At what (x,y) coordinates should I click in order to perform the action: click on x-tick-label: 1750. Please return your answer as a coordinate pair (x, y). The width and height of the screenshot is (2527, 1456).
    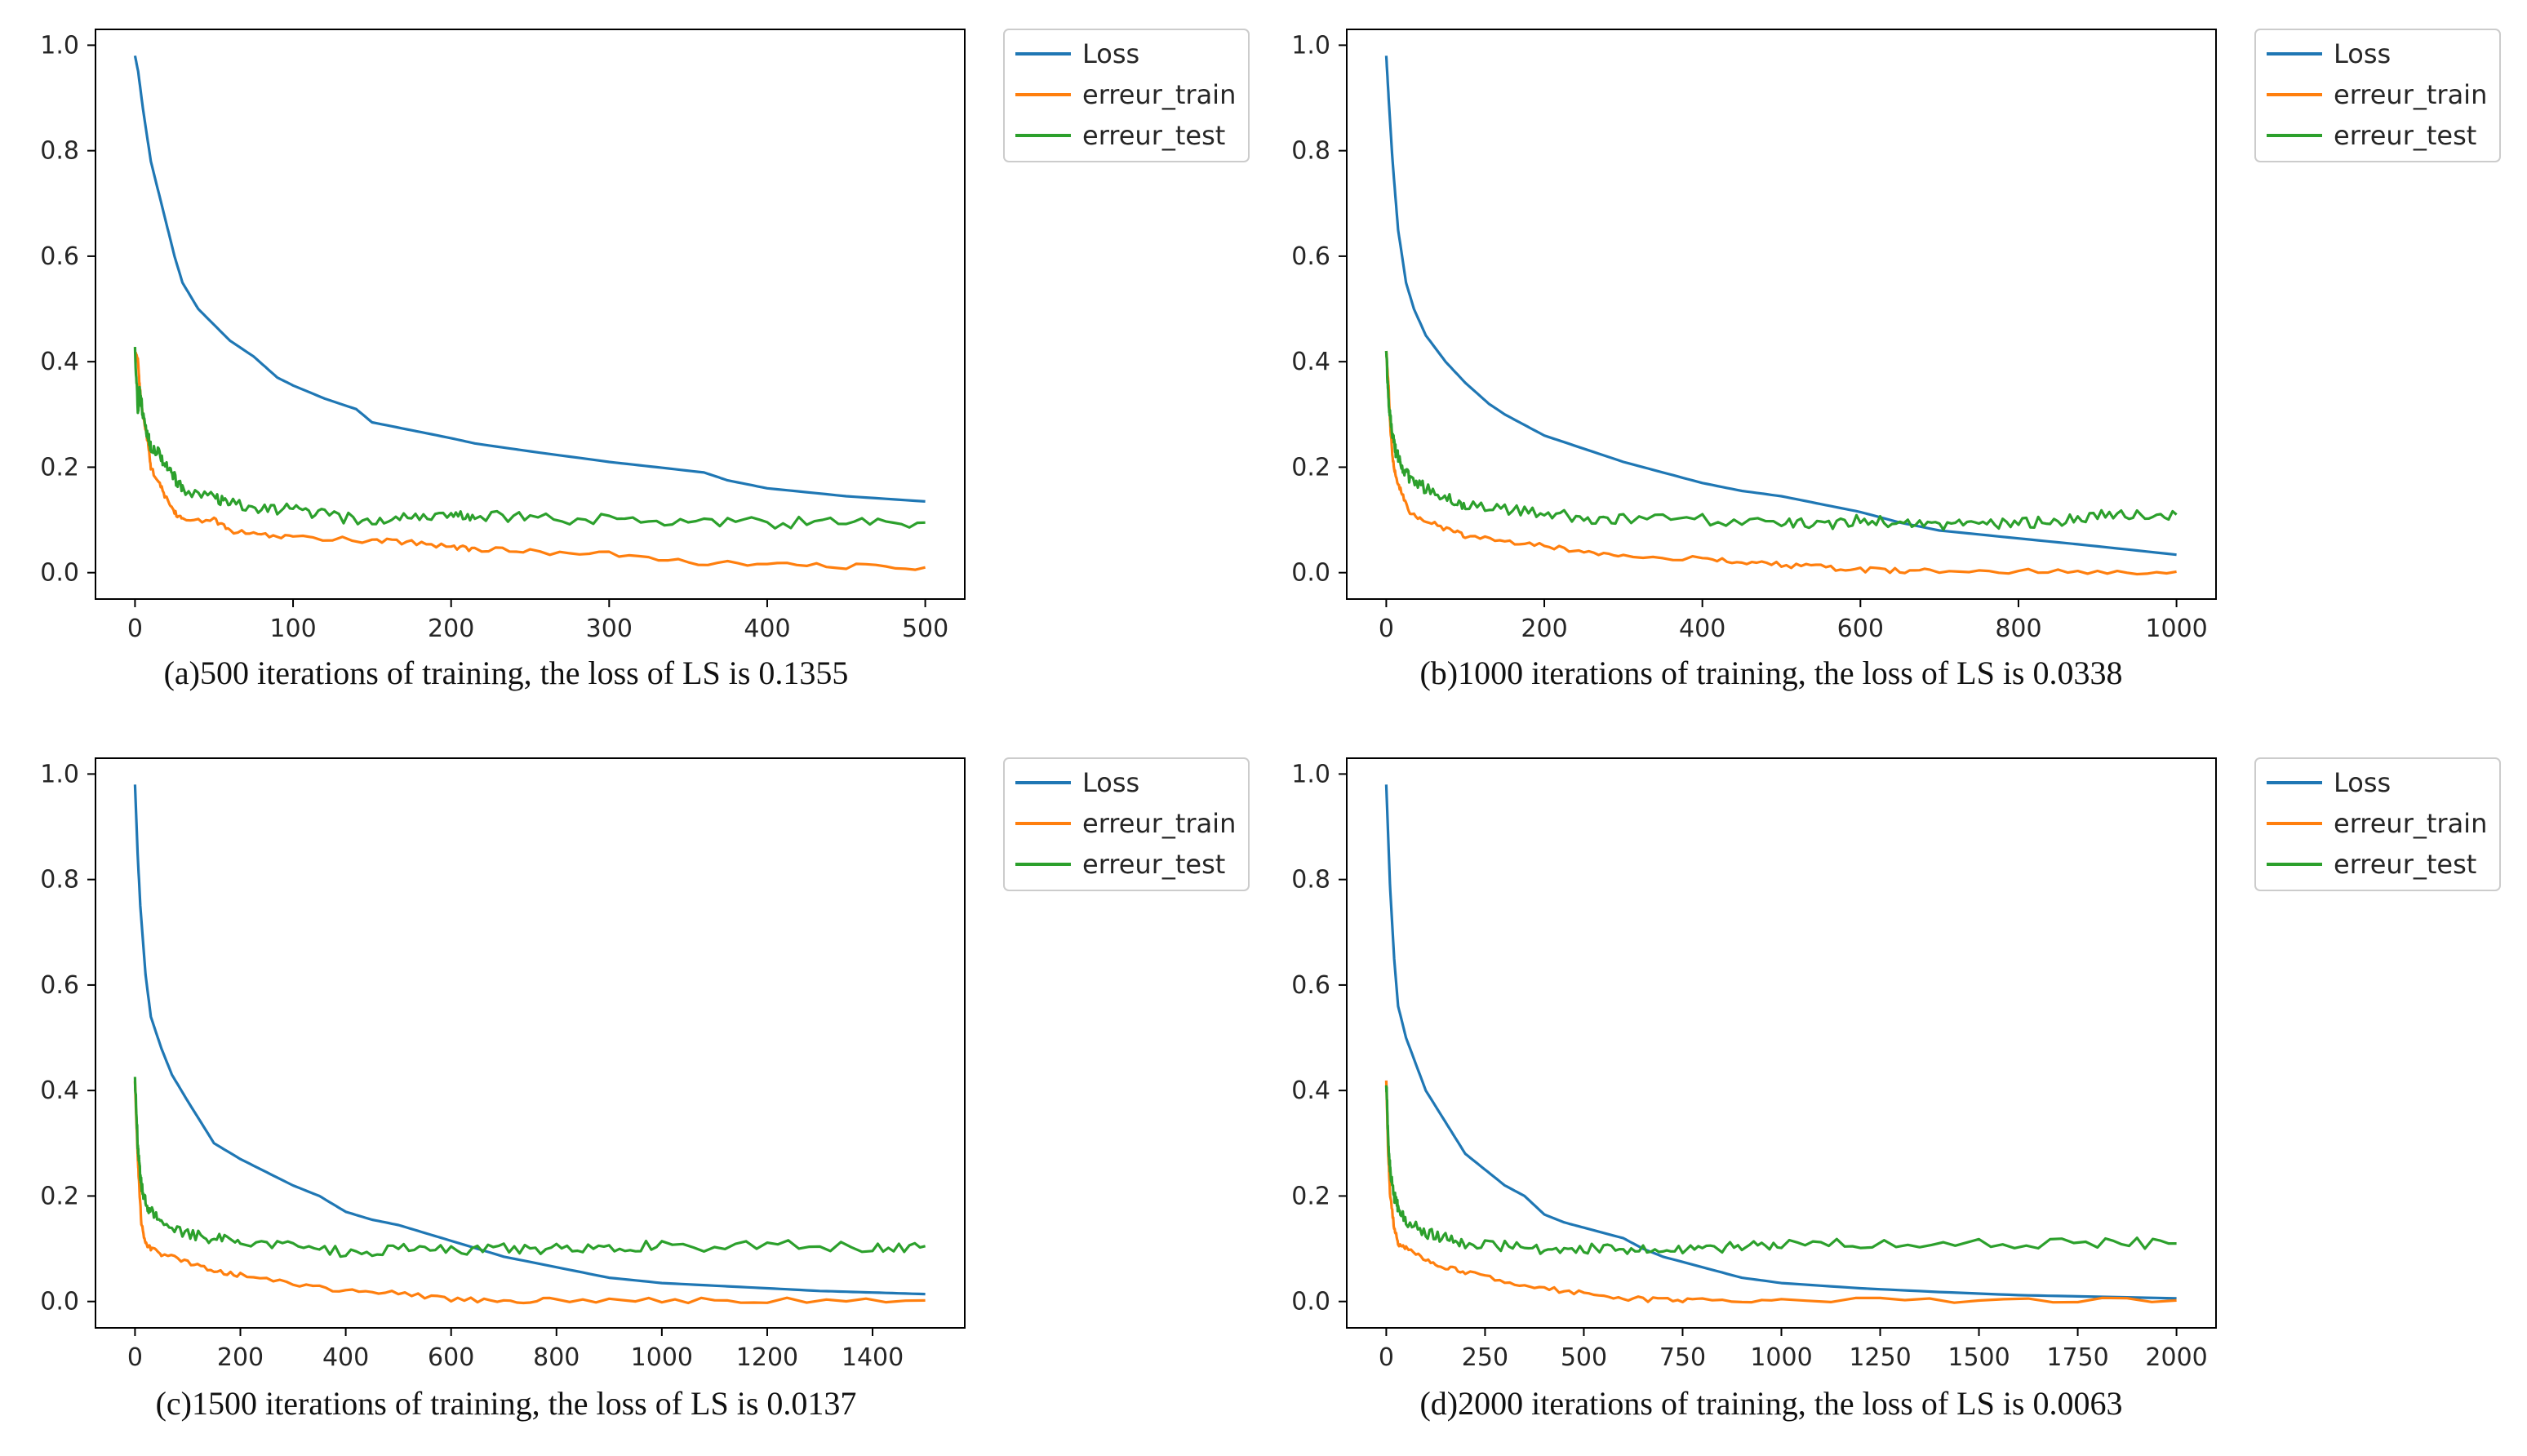
    Looking at the image, I should click on (2077, 1357).